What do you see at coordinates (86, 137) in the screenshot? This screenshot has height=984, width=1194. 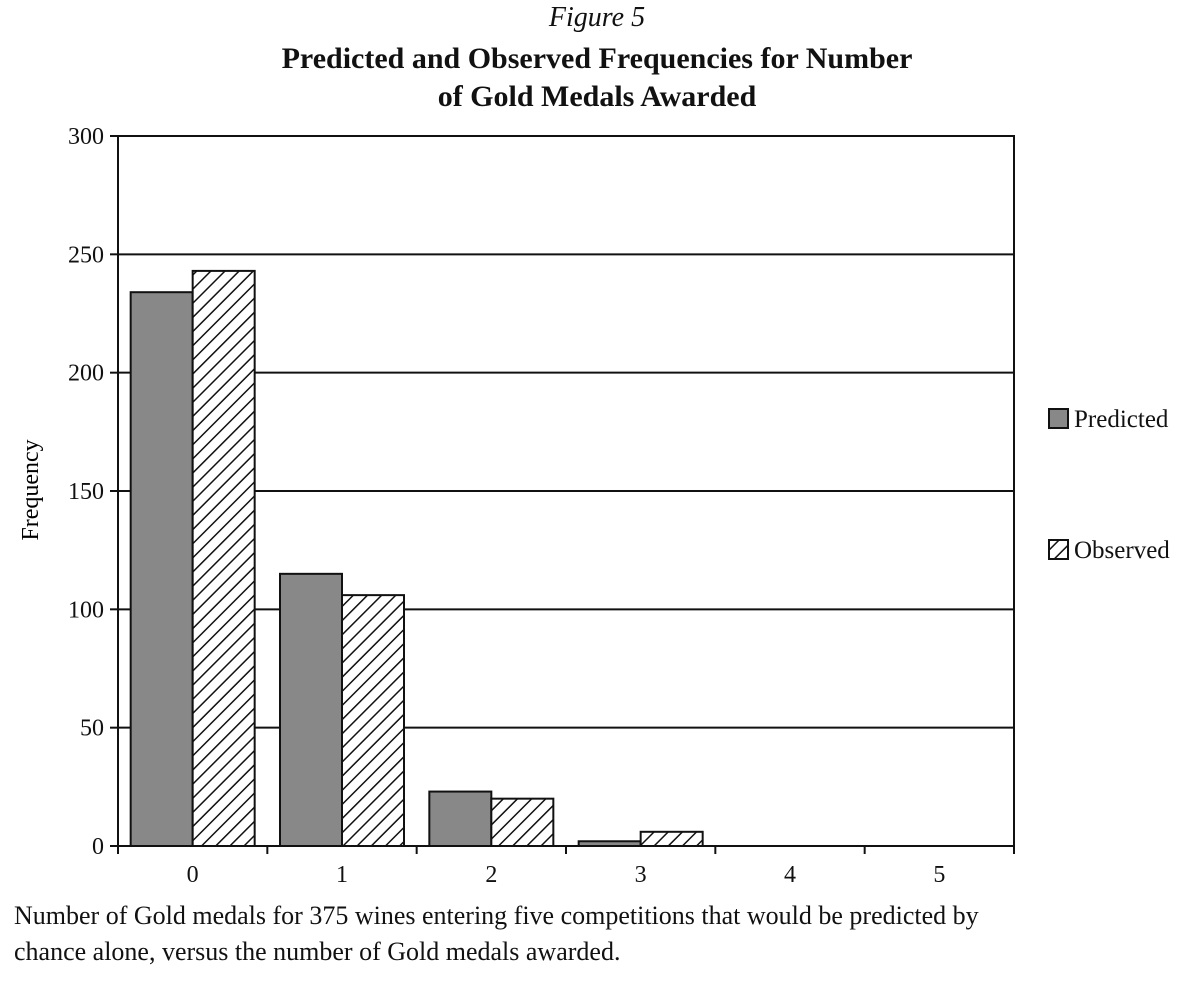 I see `y-tick-label: 300` at bounding box center [86, 137].